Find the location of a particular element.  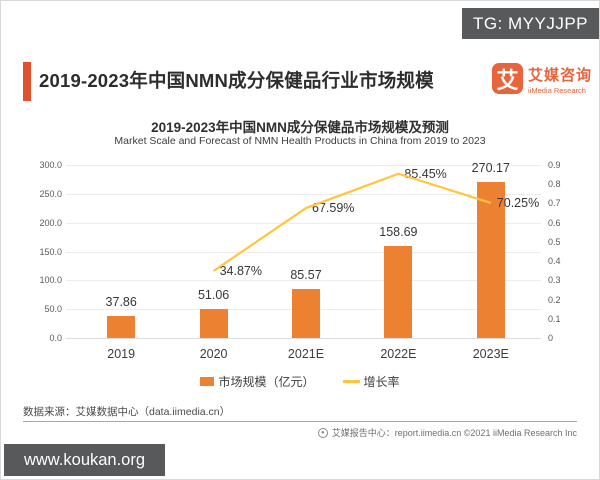

x-axis-tick: 2021E is located at coordinates (306, 354).